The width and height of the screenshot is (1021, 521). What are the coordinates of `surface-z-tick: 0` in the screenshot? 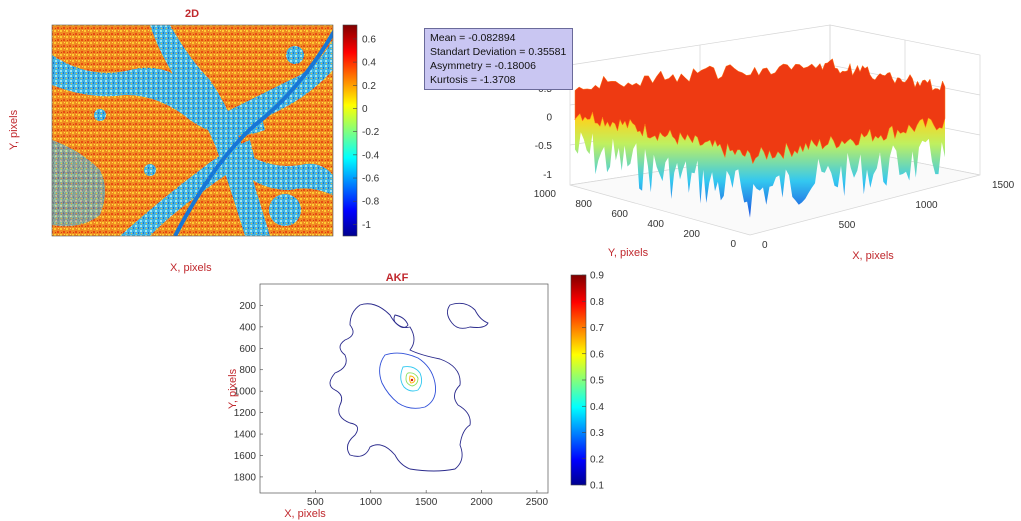 It's located at (549, 118).